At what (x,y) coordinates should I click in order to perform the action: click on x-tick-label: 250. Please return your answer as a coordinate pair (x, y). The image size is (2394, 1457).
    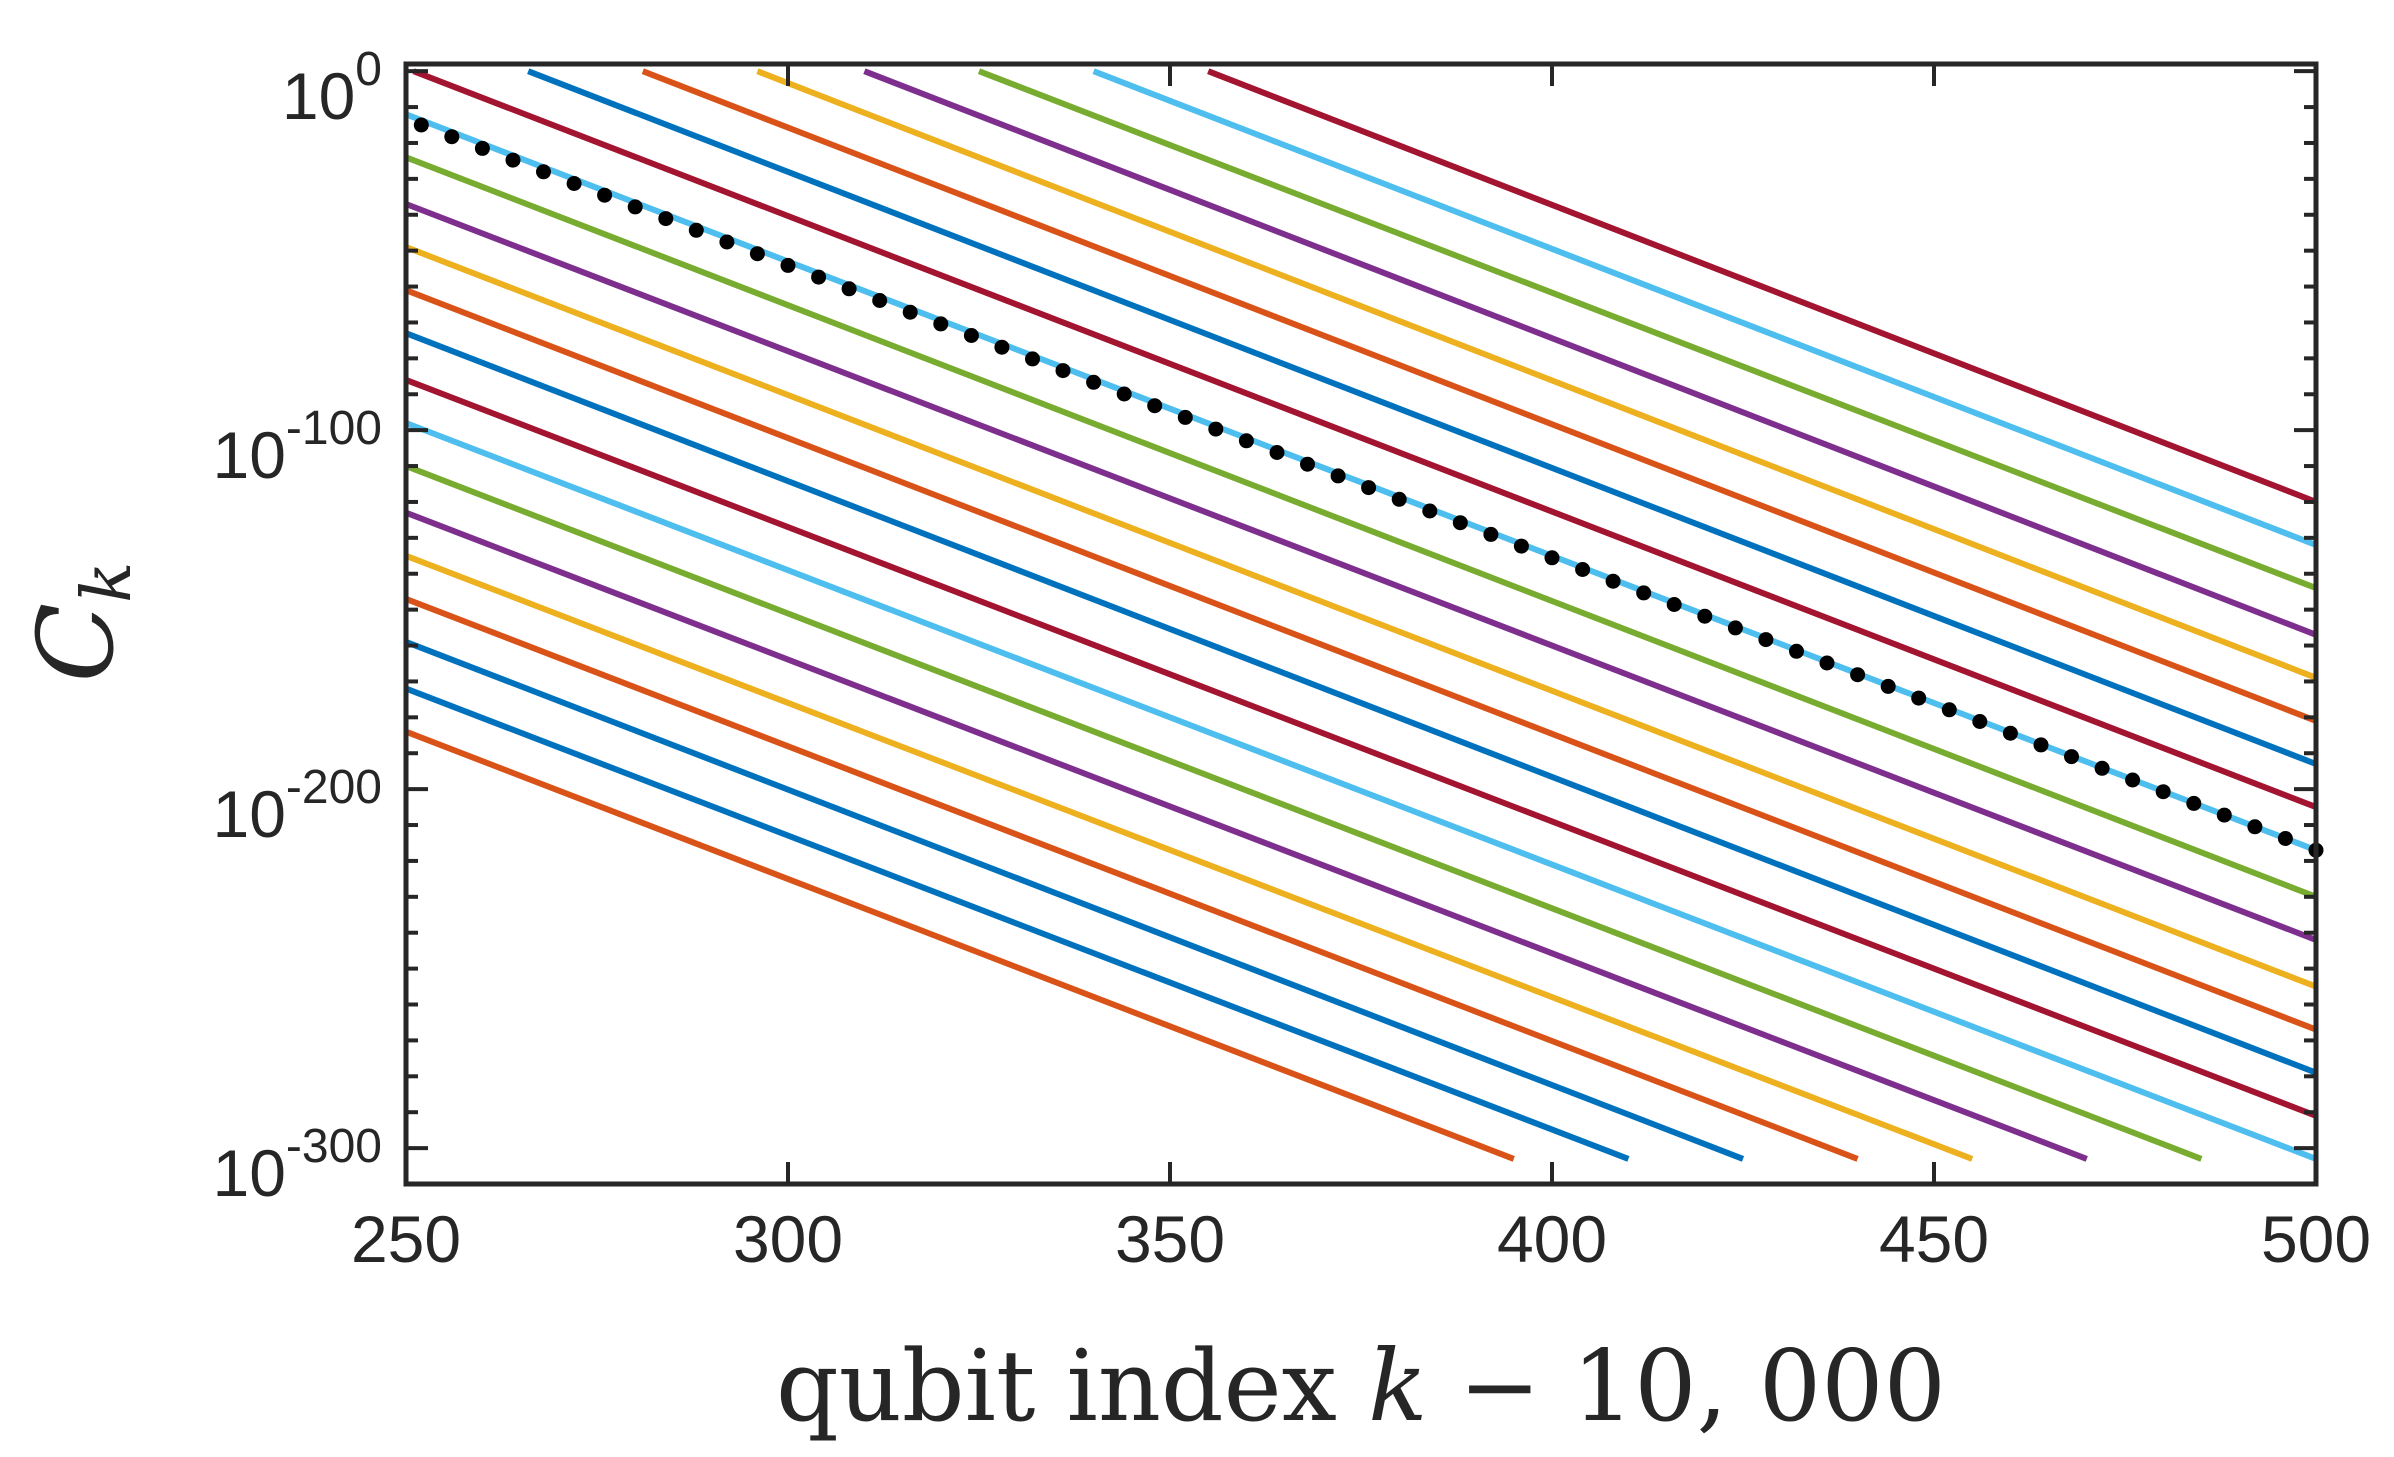
    Looking at the image, I should click on (406, 1239).